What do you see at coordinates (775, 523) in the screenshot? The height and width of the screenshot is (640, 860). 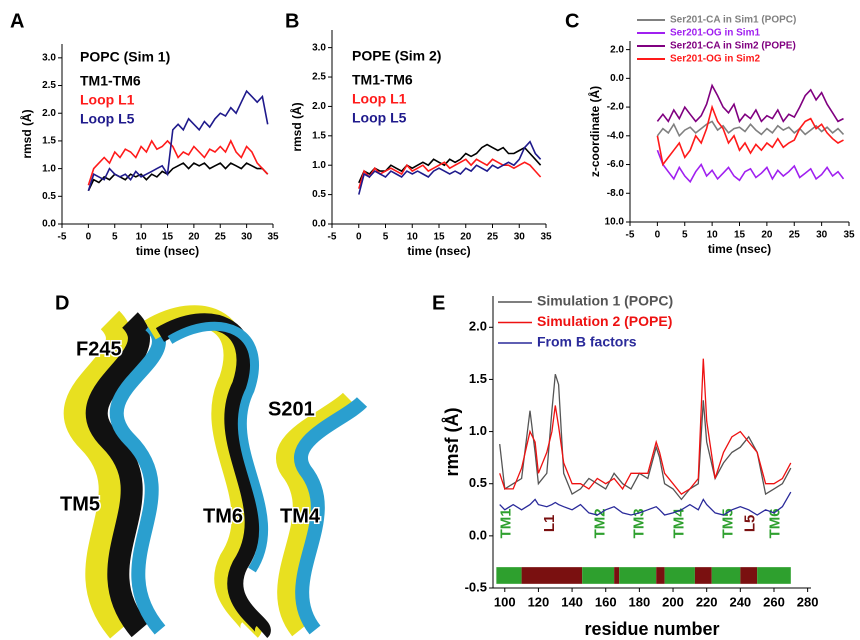 I see `region-label: TM6` at bounding box center [775, 523].